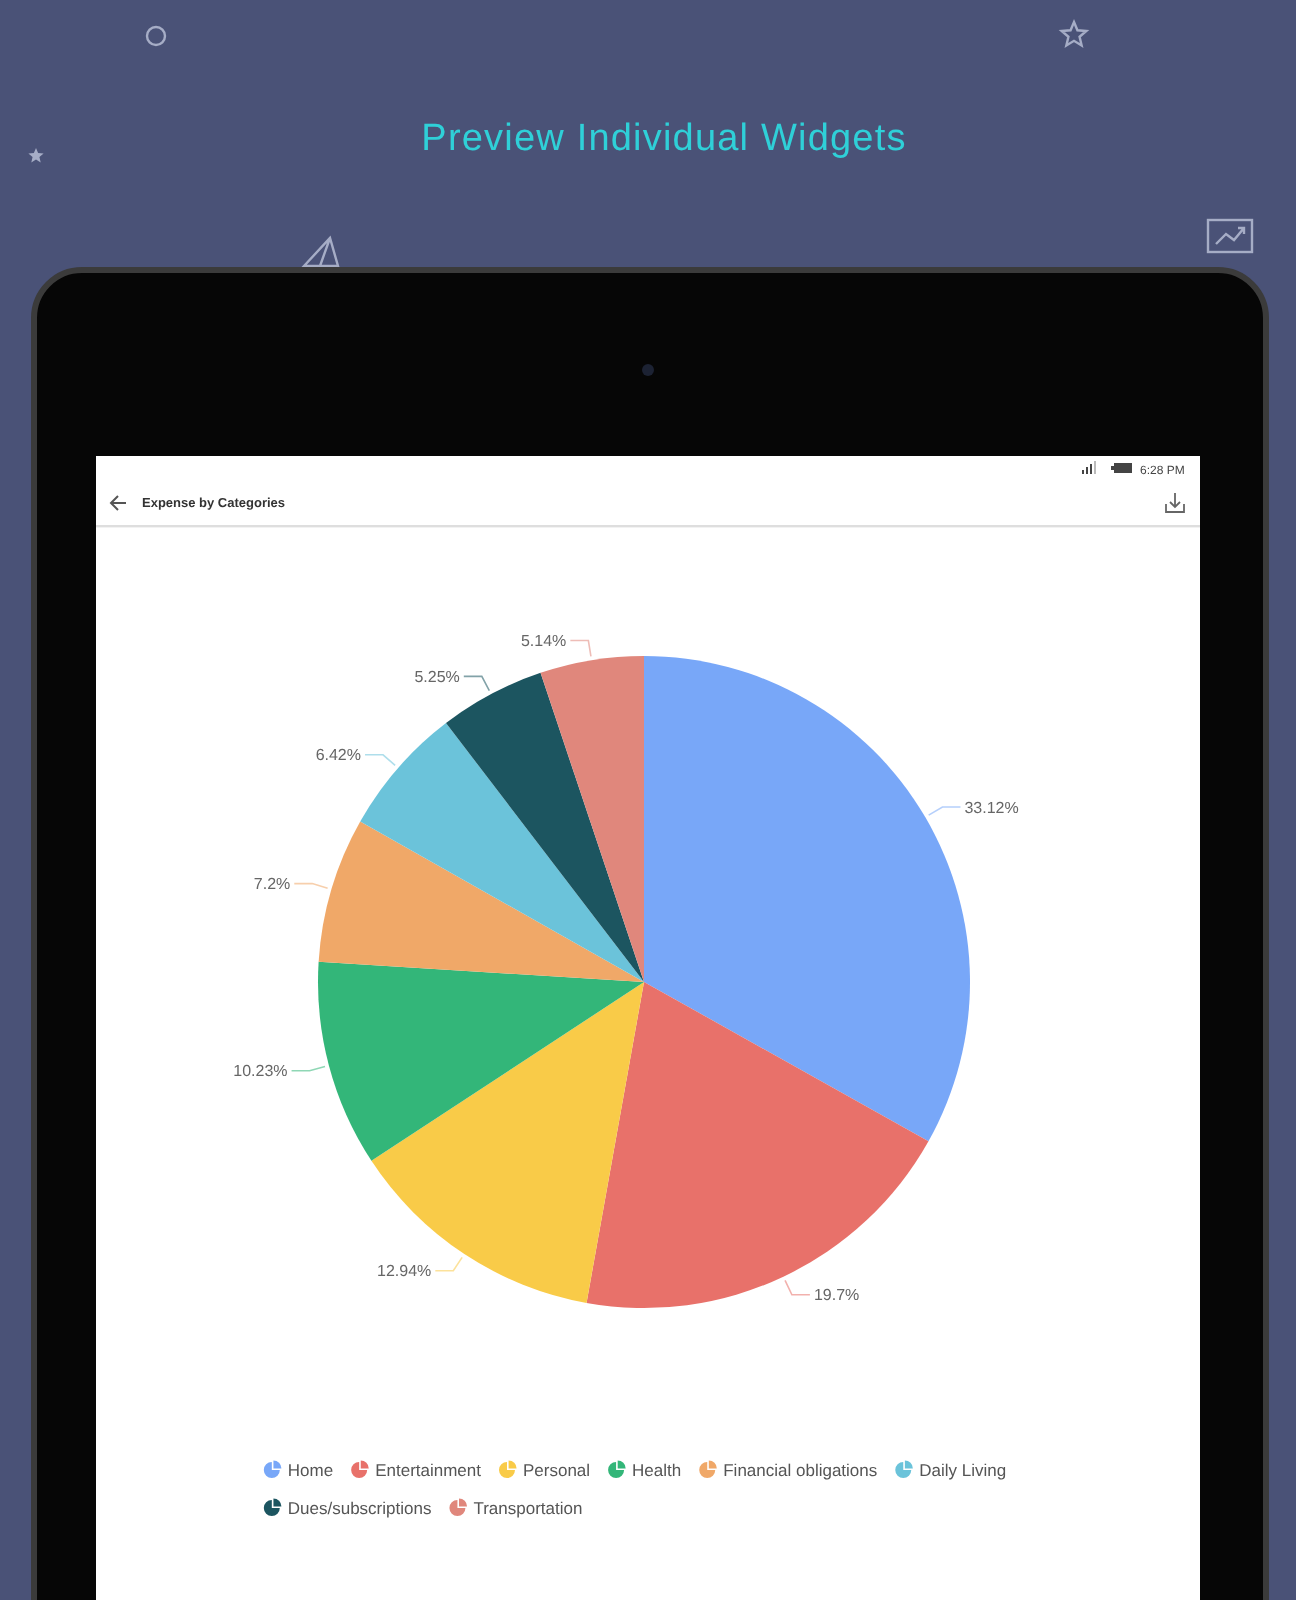 The width and height of the screenshot is (1296, 1600). Describe the element at coordinates (404, 1271) in the screenshot. I see `data-label: 12.94%` at that location.